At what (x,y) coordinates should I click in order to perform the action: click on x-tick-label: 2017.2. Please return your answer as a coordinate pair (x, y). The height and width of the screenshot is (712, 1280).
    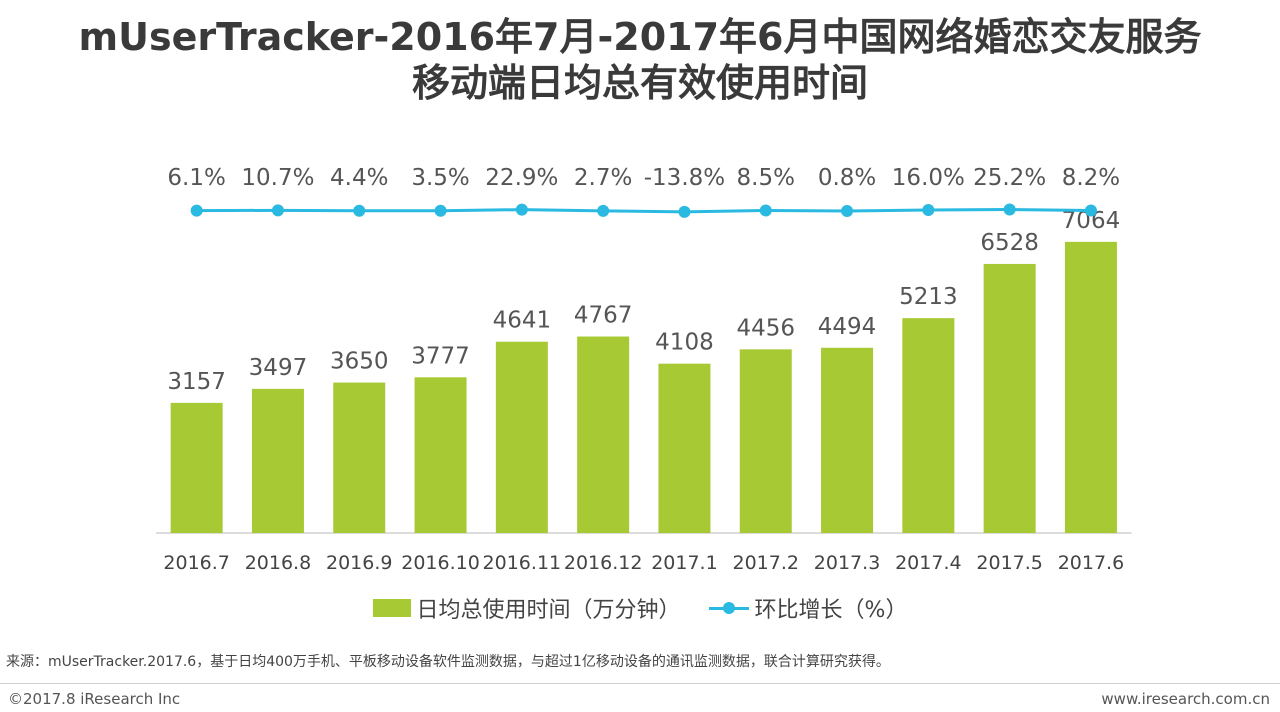
    Looking at the image, I should click on (766, 563).